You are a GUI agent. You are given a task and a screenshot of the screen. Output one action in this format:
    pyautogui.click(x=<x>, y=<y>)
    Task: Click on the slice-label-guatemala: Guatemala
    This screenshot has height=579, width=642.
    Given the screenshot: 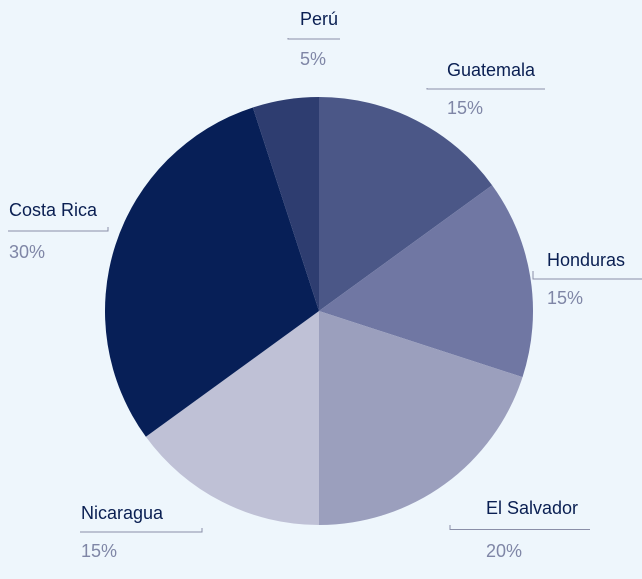 What is the action you would take?
    pyautogui.click(x=491, y=70)
    